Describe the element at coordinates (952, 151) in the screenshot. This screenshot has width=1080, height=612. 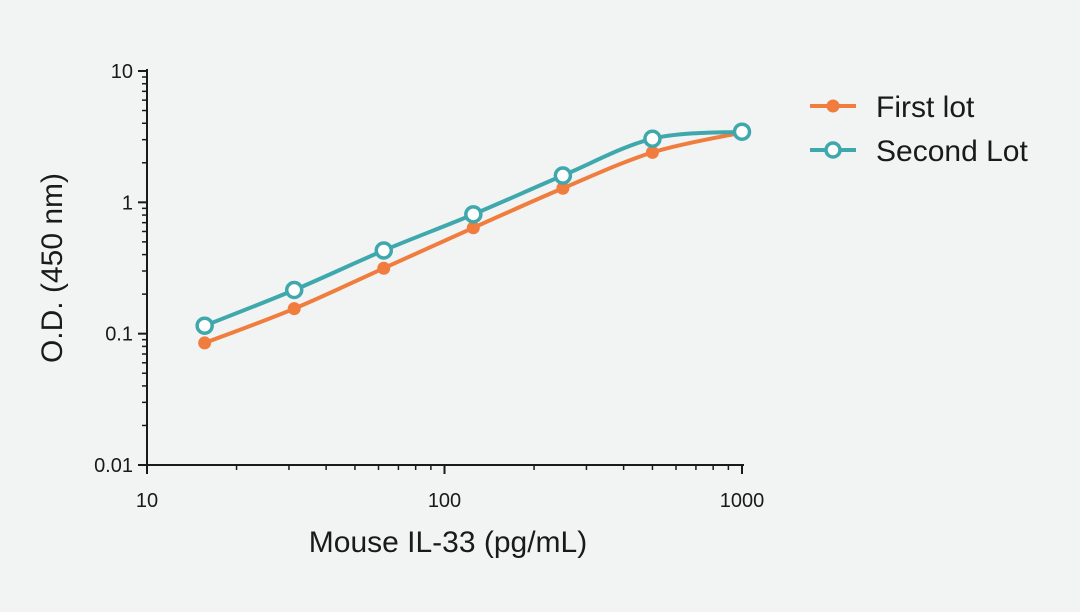
I see `legend-label: Second Lot` at that location.